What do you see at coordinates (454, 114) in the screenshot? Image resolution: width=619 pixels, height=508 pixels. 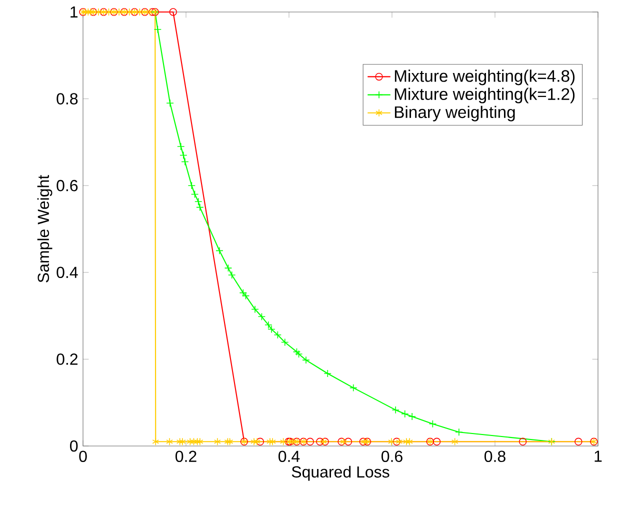 I see `legend-label: Binary weighting` at bounding box center [454, 114].